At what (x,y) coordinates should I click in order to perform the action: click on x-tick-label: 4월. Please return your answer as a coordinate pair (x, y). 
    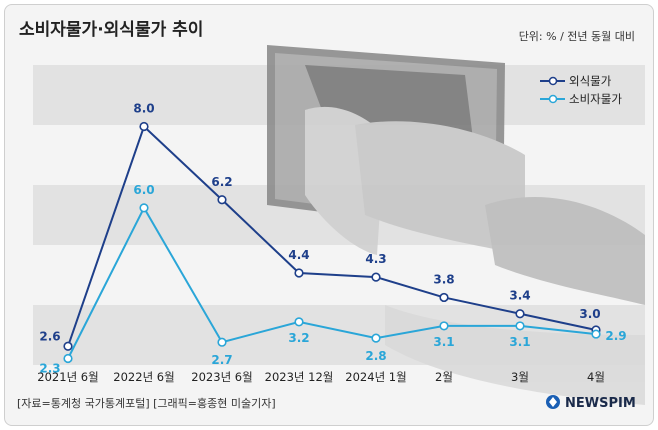
    Looking at the image, I should click on (596, 377).